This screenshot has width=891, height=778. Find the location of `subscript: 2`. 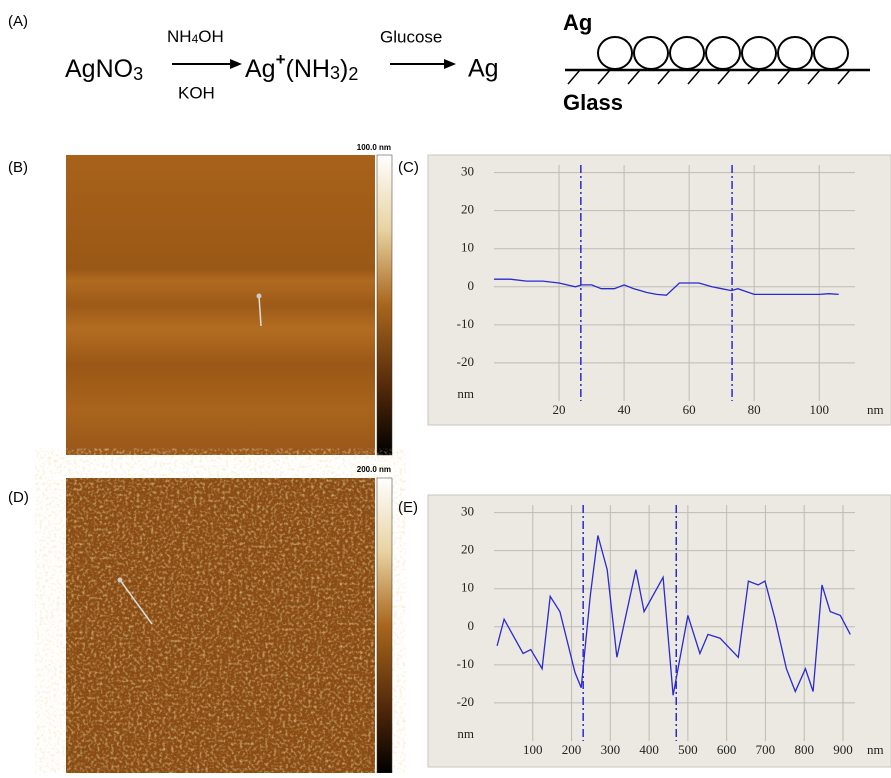

subscript: 2 is located at coordinates (353, 74).